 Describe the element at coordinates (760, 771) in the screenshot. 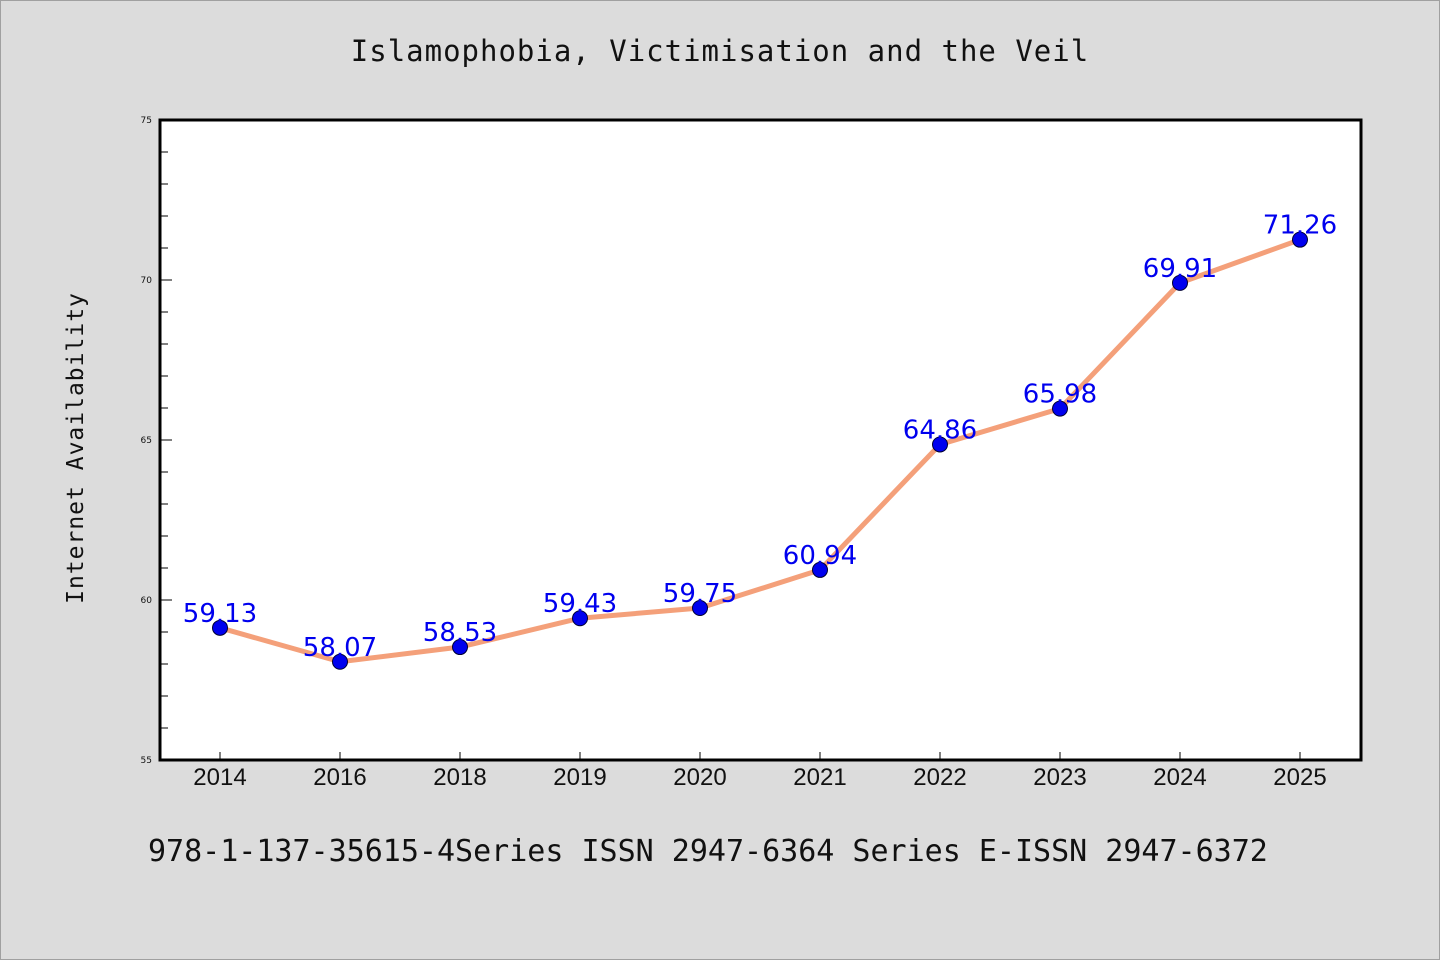

I see `x-axis-ticks: 2014 2016 2018 2019 2020 2021 2022 2023 2024 2025` at that location.